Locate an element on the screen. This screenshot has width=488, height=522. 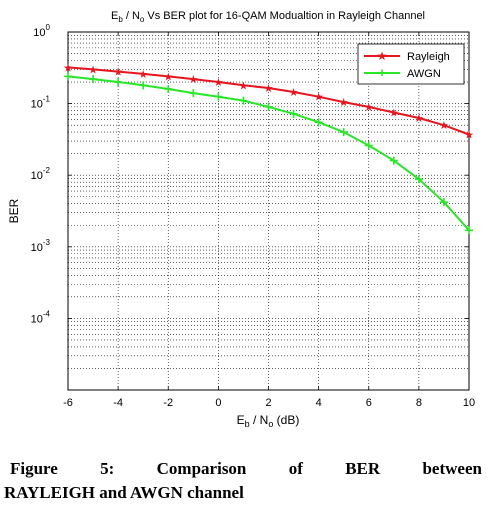
caption-line-1: Figure 5: Comparison of BER between is located at coordinates (243, 469).